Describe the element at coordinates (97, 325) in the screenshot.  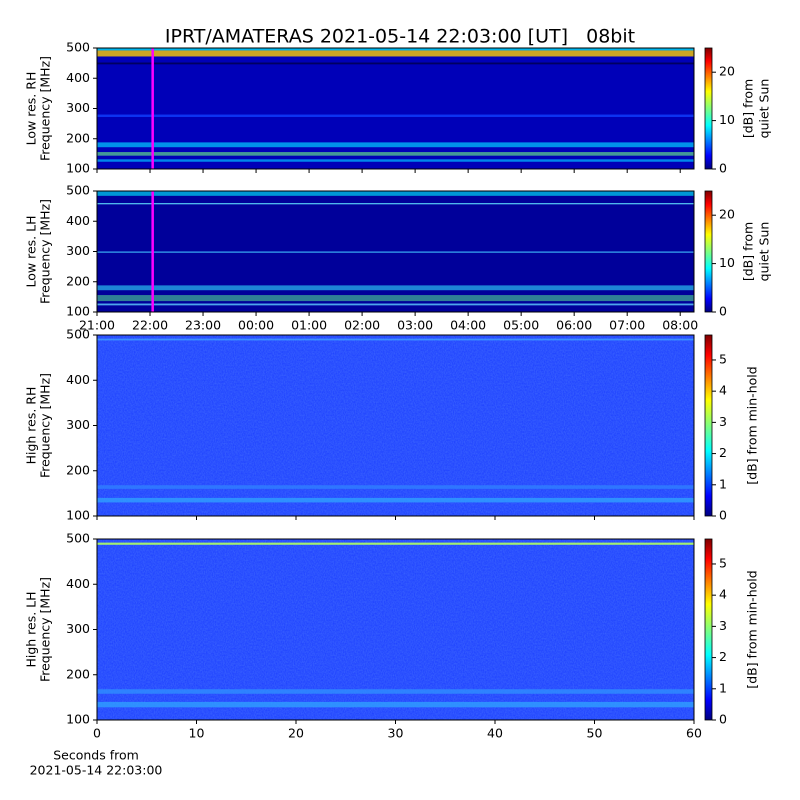
I see `x-tick-label: 21:00` at that location.